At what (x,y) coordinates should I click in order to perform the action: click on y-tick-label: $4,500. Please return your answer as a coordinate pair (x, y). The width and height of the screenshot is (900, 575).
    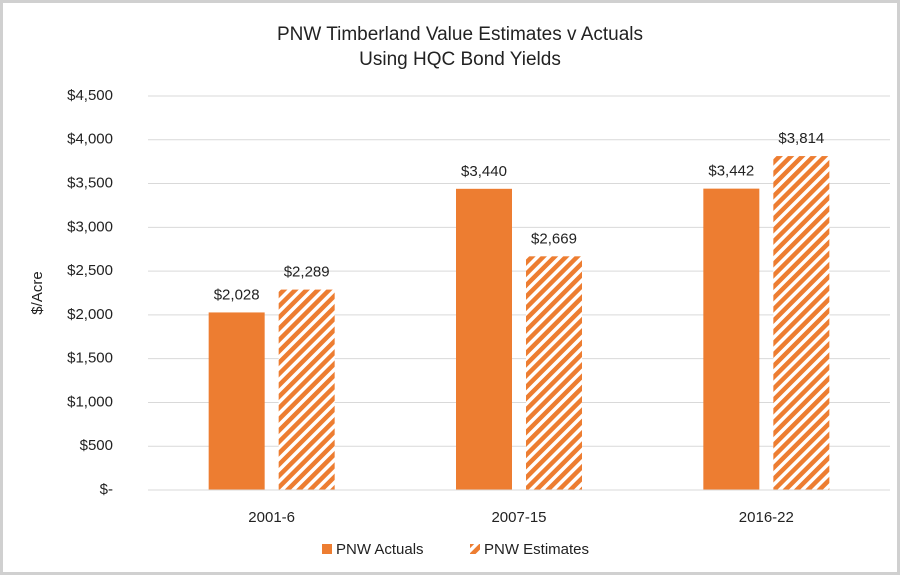
    Looking at the image, I should click on (90, 95).